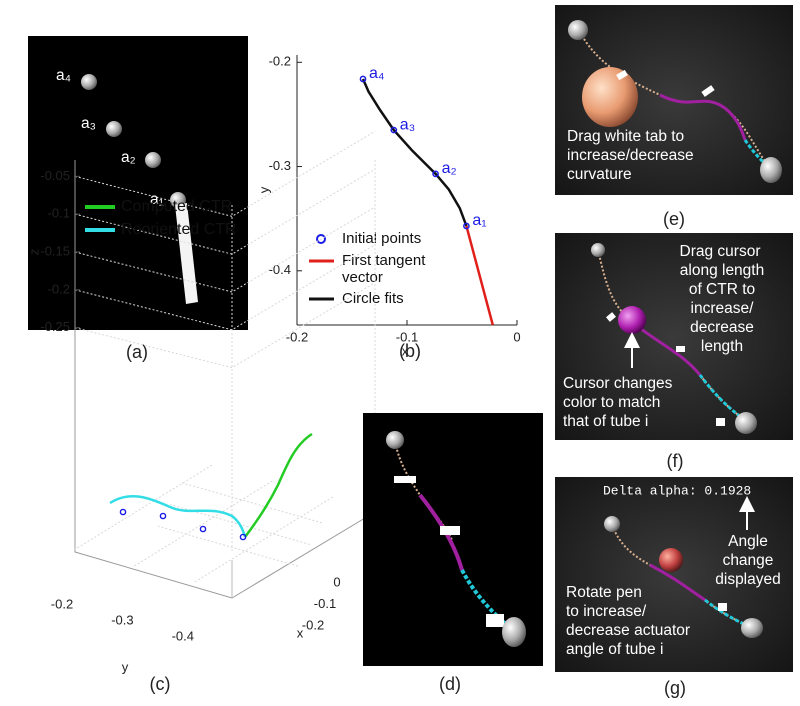  What do you see at coordinates (114, 129) in the screenshot?
I see `marker-blob` at bounding box center [114, 129].